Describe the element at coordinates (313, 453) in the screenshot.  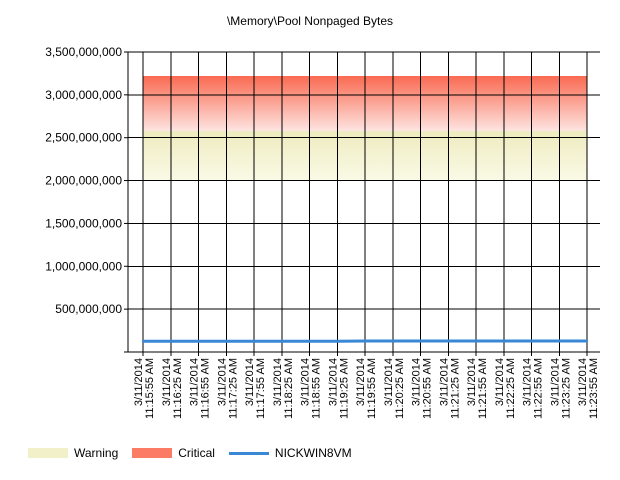
I see `legend-label-series: NICKWIN8VM` at that location.